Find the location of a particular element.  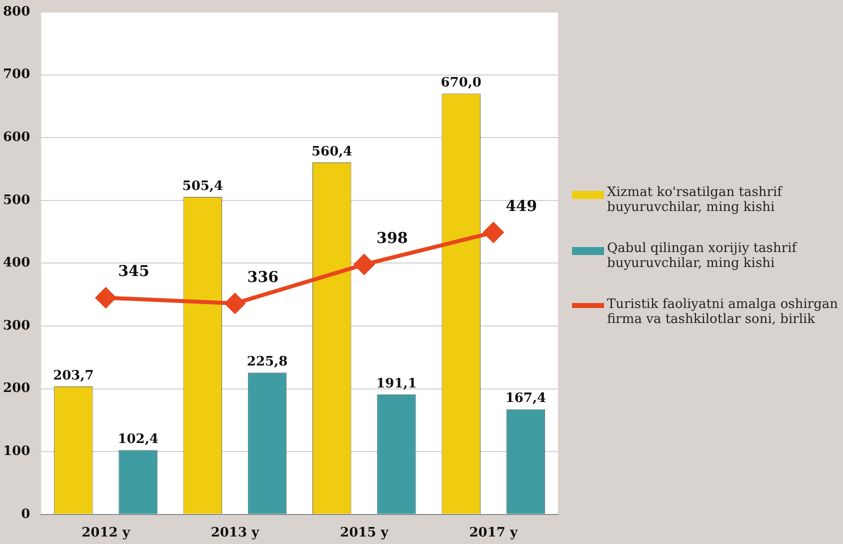

data-label: 102,4 is located at coordinates (138, 439).